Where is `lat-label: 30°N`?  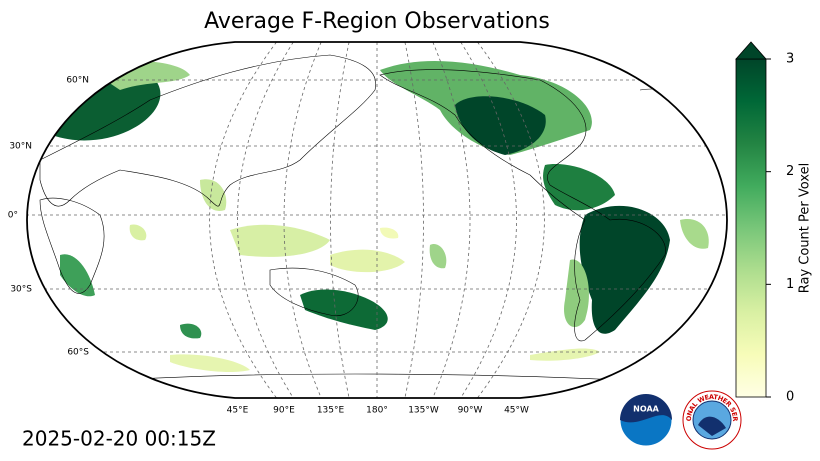 lat-label: 30°N is located at coordinates (20, 147).